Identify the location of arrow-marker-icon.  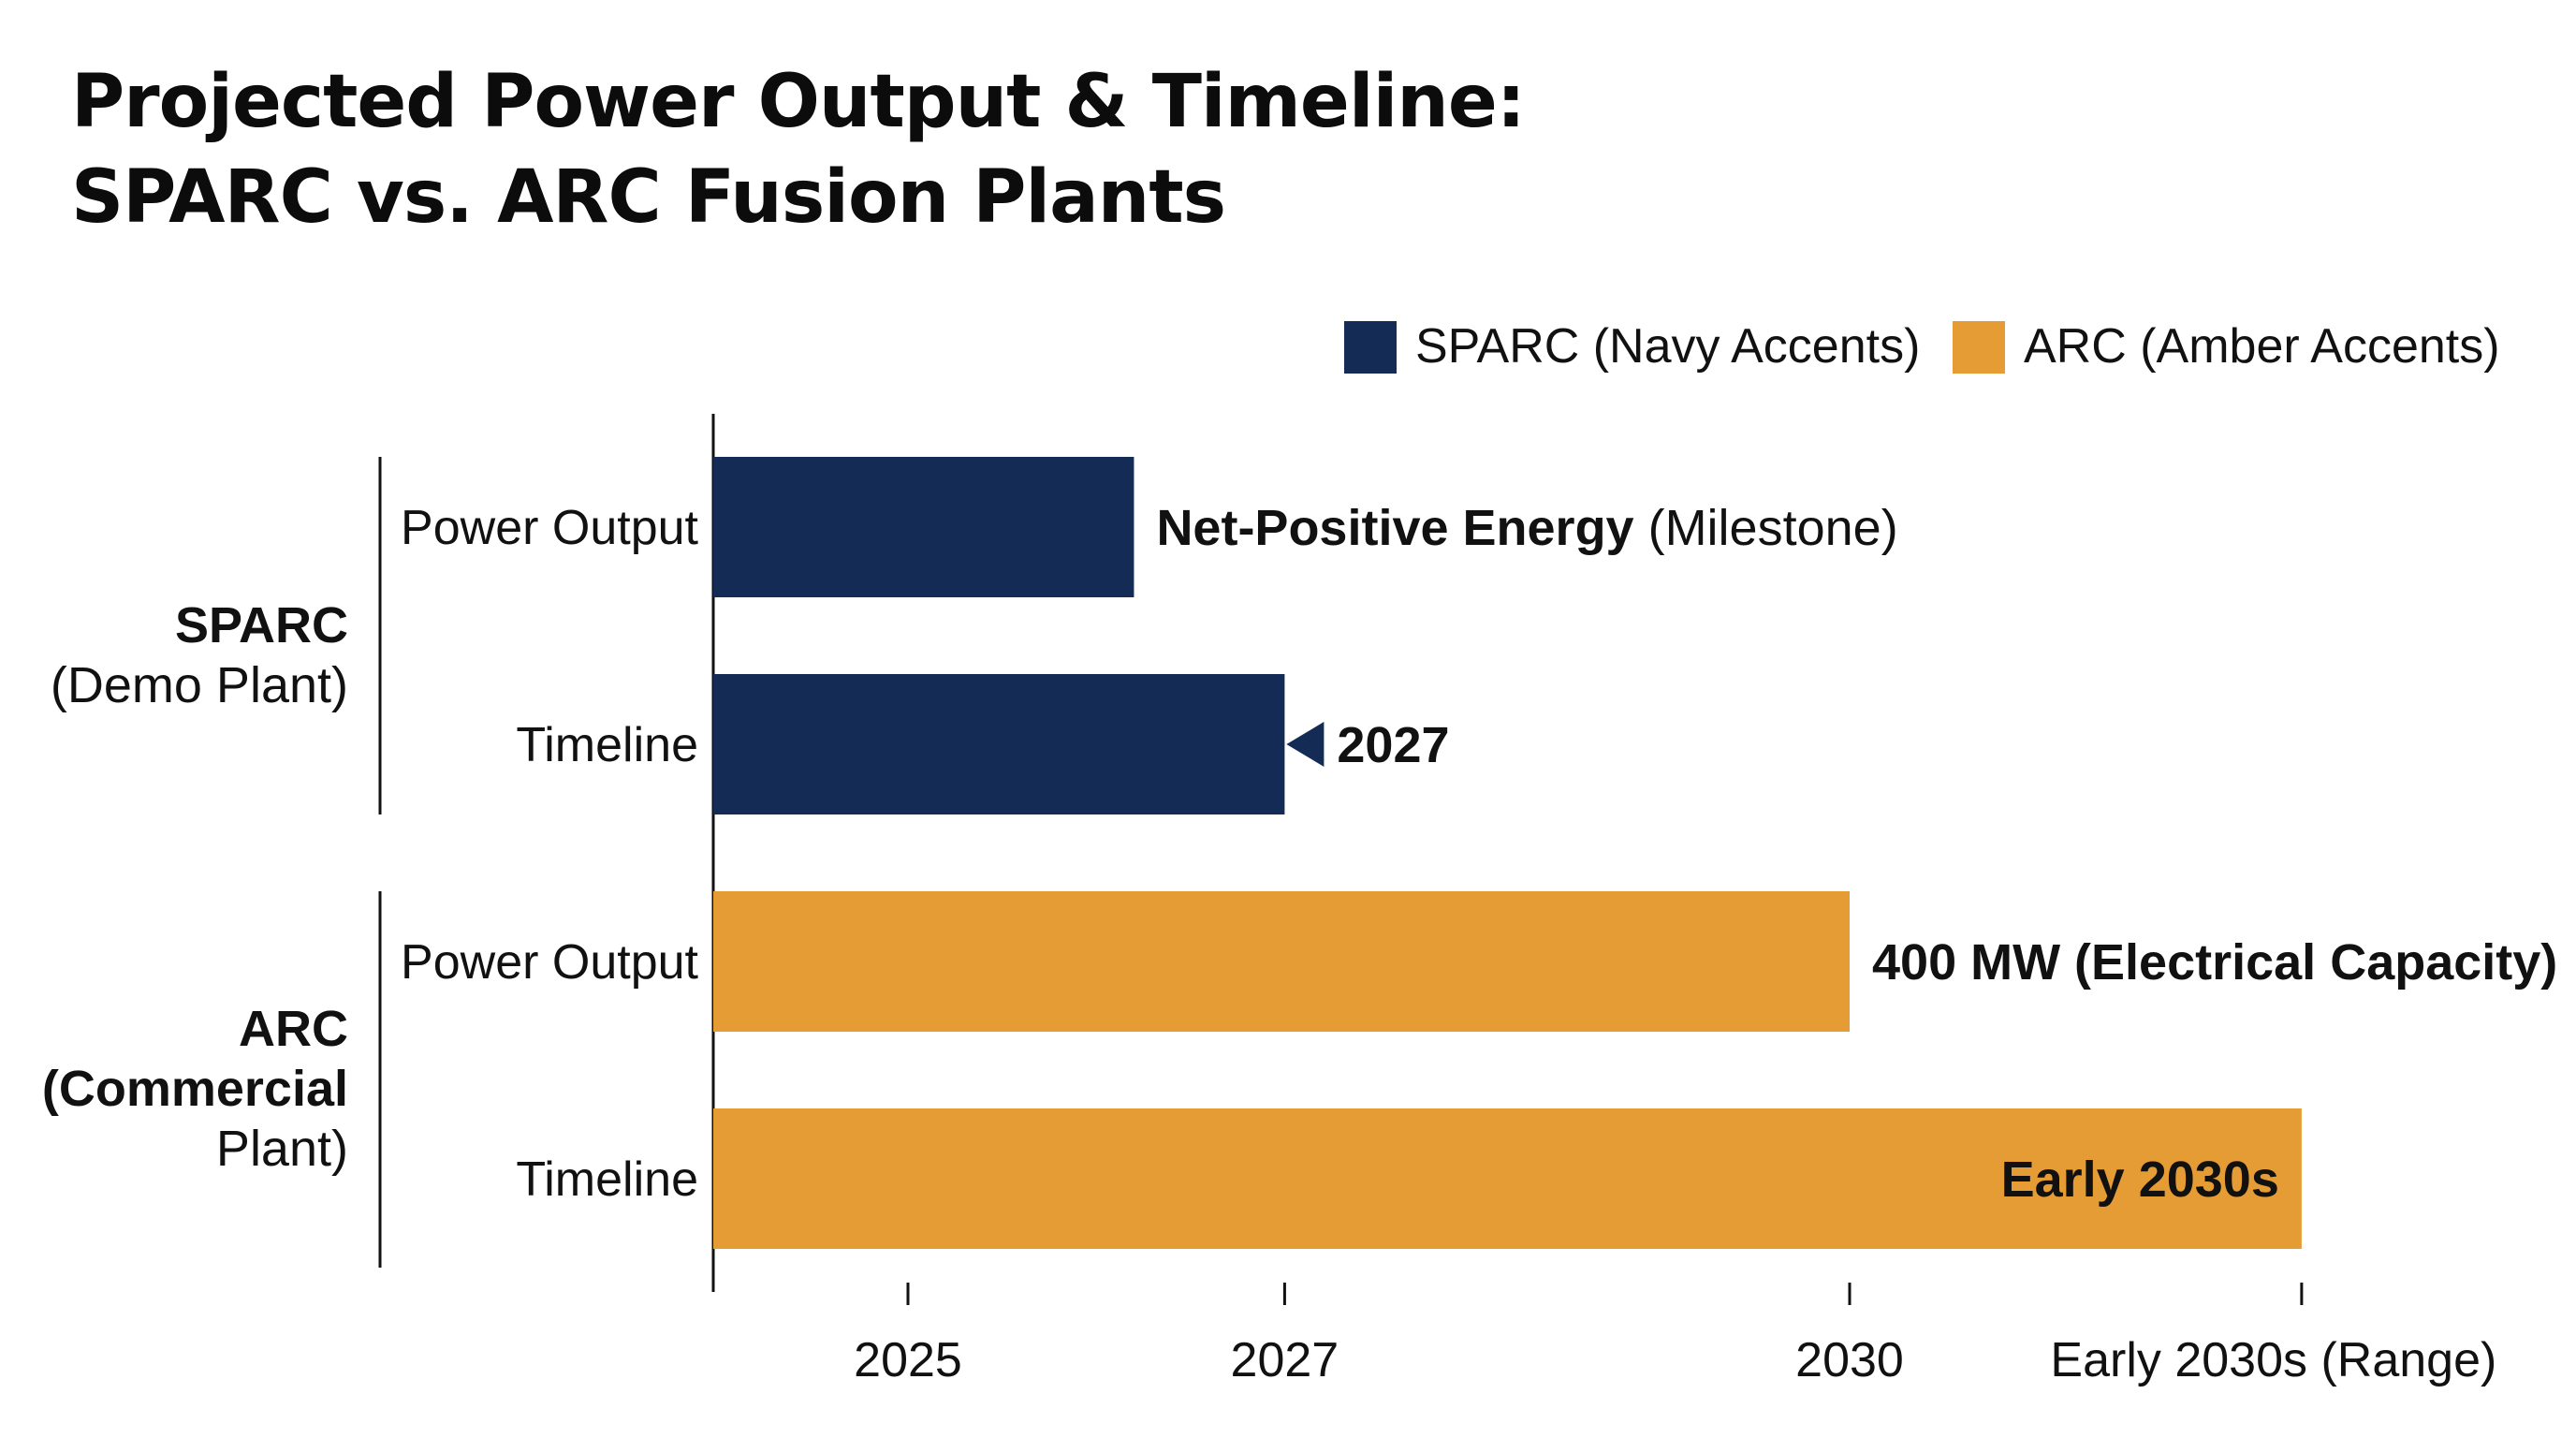
(1305, 744).